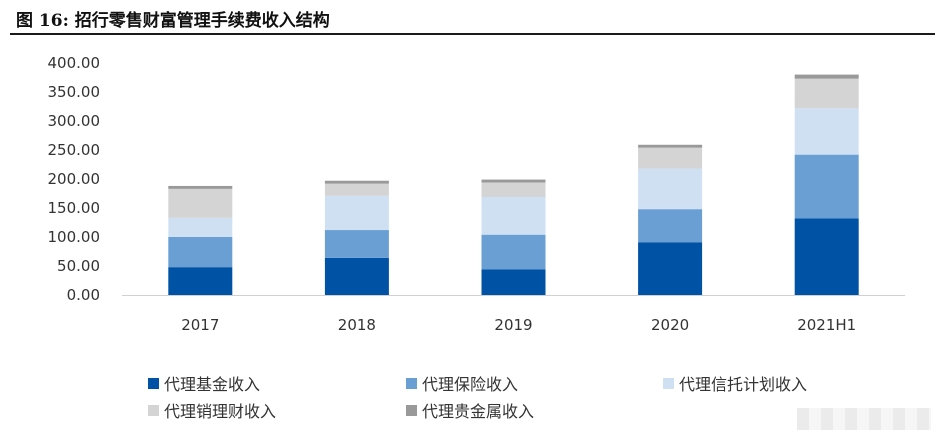  What do you see at coordinates (173, 21) in the screenshot?
I see `figure-title: 图 16: 招行零售财富管理手续费收入结构` at bounding box center [173, 21].